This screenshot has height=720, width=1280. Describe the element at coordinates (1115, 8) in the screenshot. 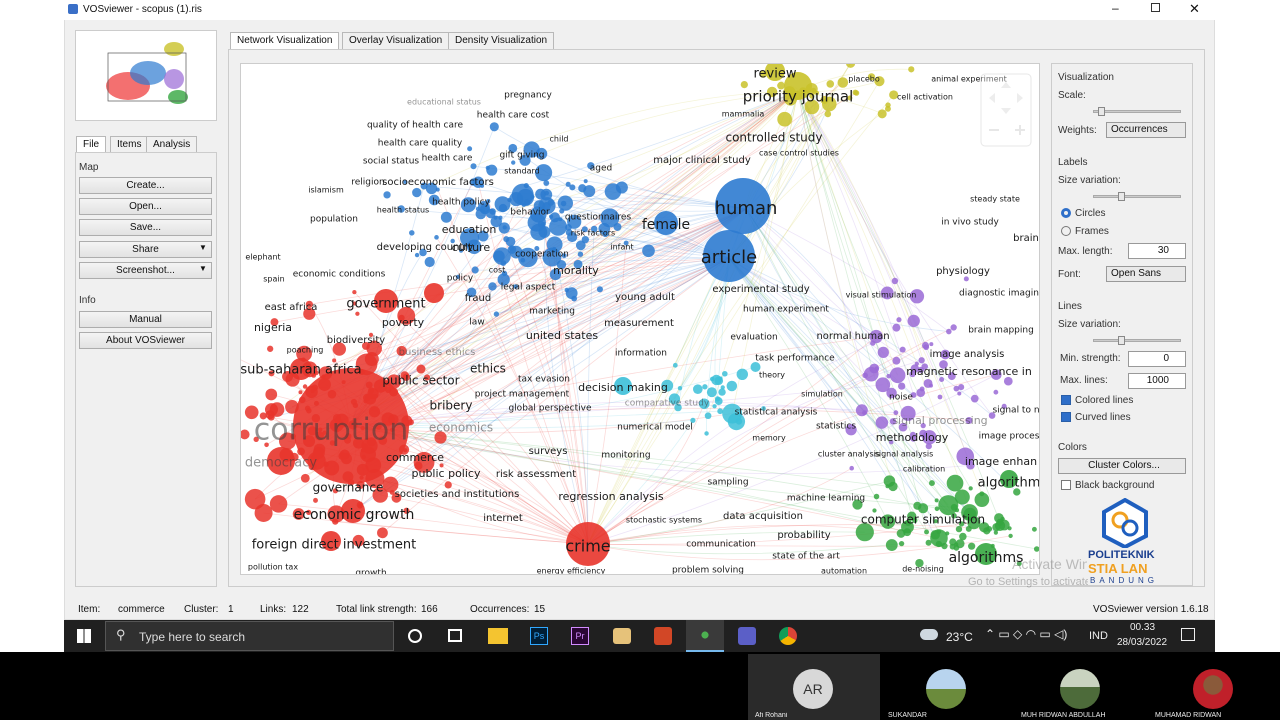

I see `minimize-button: –` at that location.